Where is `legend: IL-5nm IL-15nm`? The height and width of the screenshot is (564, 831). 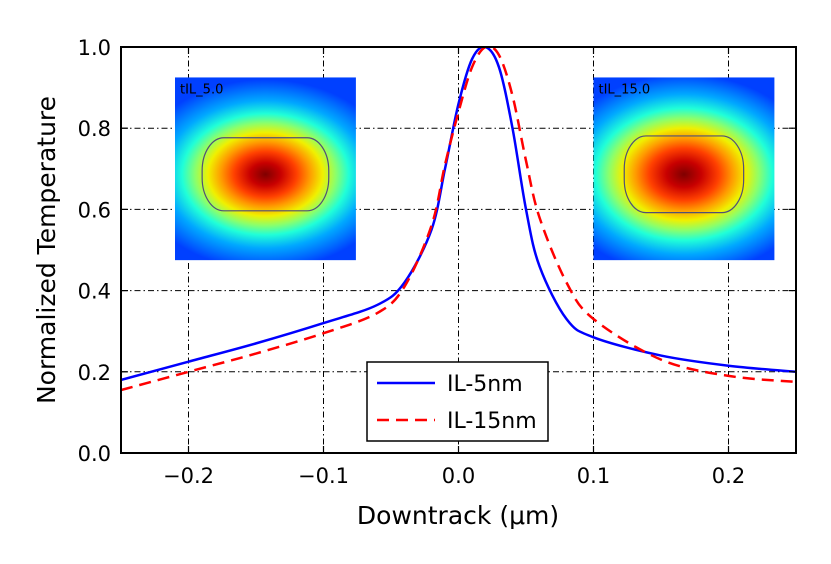
legend: IL-5nm IL-15nm is located at coordinates (457, 401).